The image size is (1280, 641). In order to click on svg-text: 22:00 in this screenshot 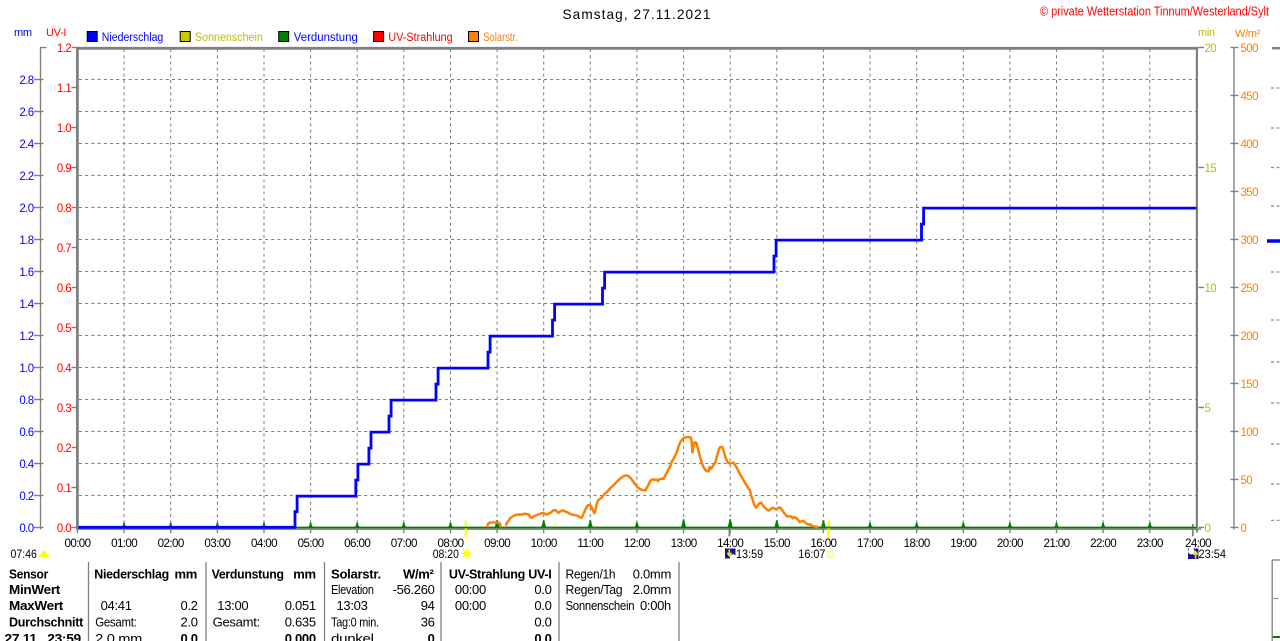, I will do `click(1103, 544)`.